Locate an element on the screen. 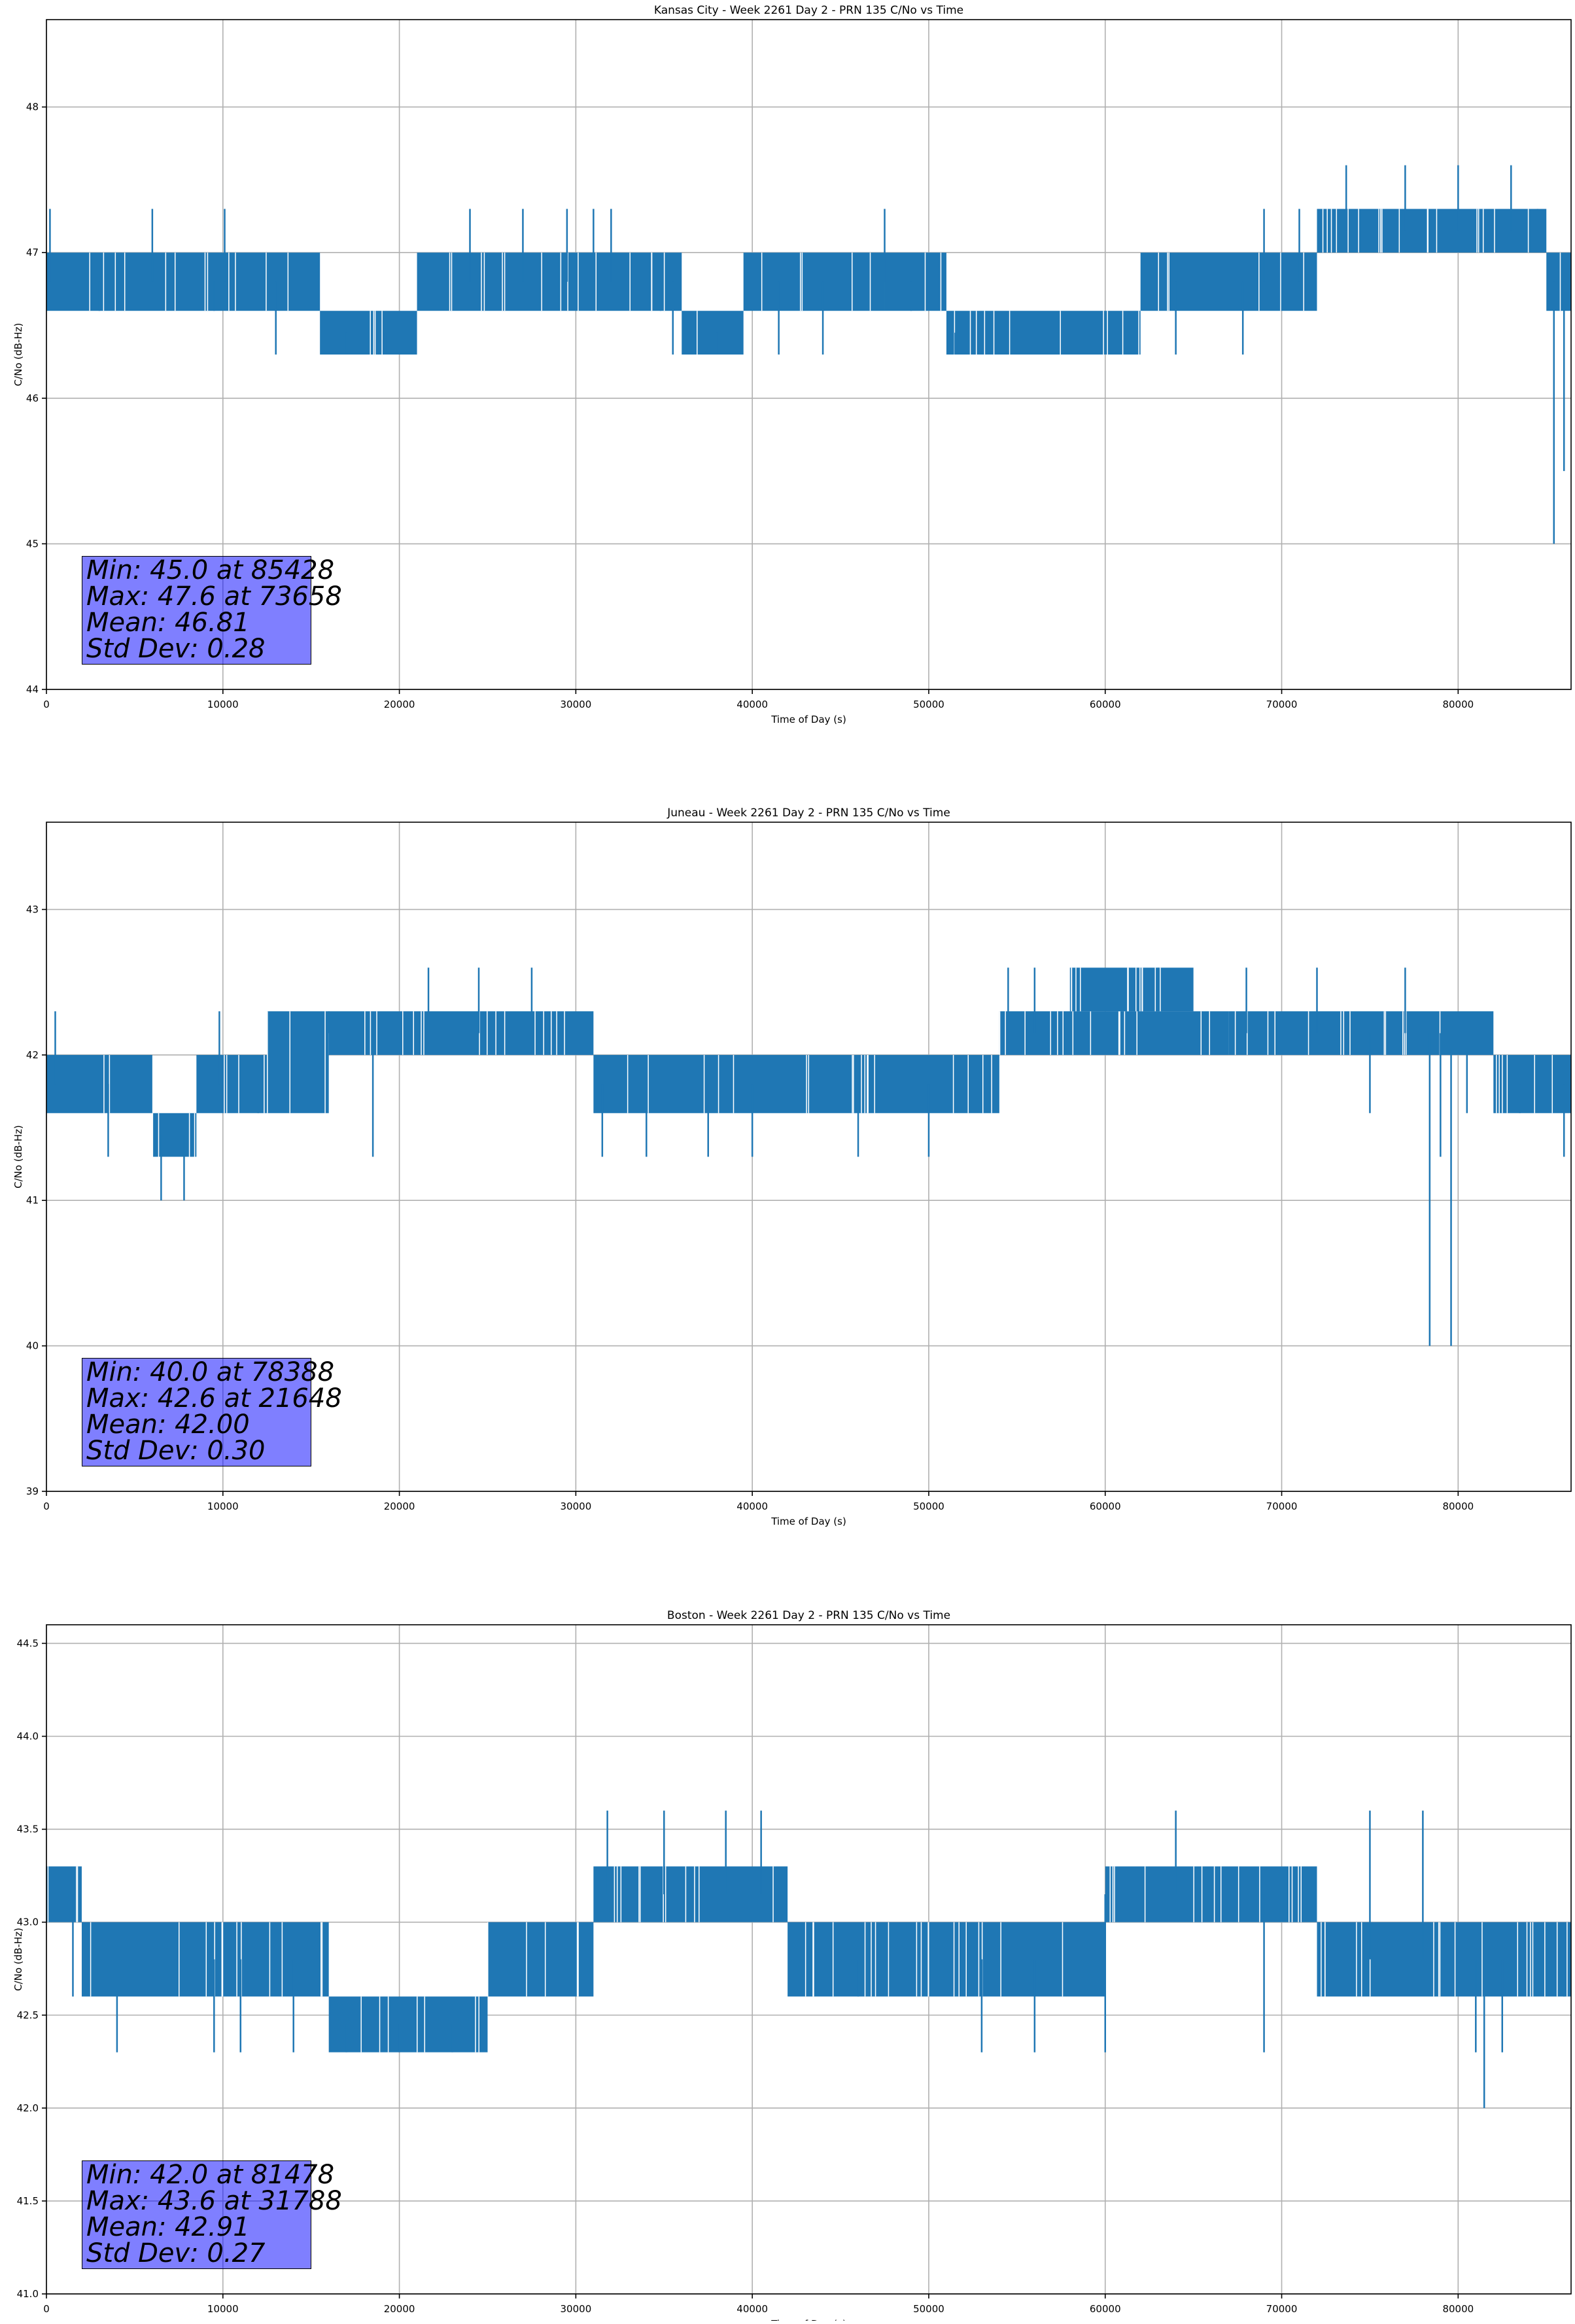  y-tick-label: 41.5 is located at coordinates (28, 2201).